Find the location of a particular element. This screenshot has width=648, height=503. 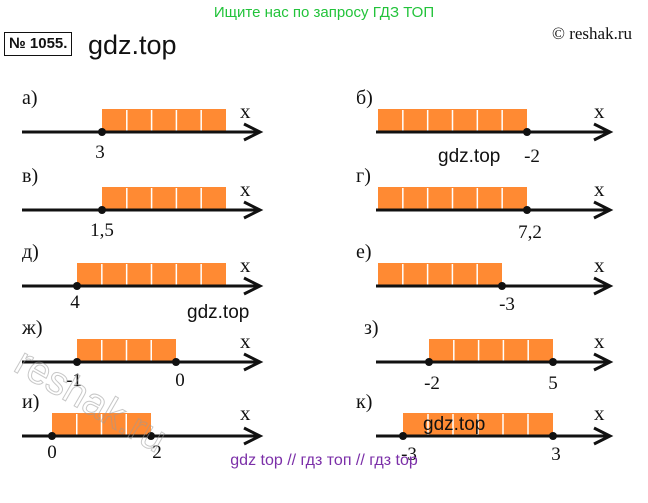

point-label: 7,2 is located at coordinates (530, 232).